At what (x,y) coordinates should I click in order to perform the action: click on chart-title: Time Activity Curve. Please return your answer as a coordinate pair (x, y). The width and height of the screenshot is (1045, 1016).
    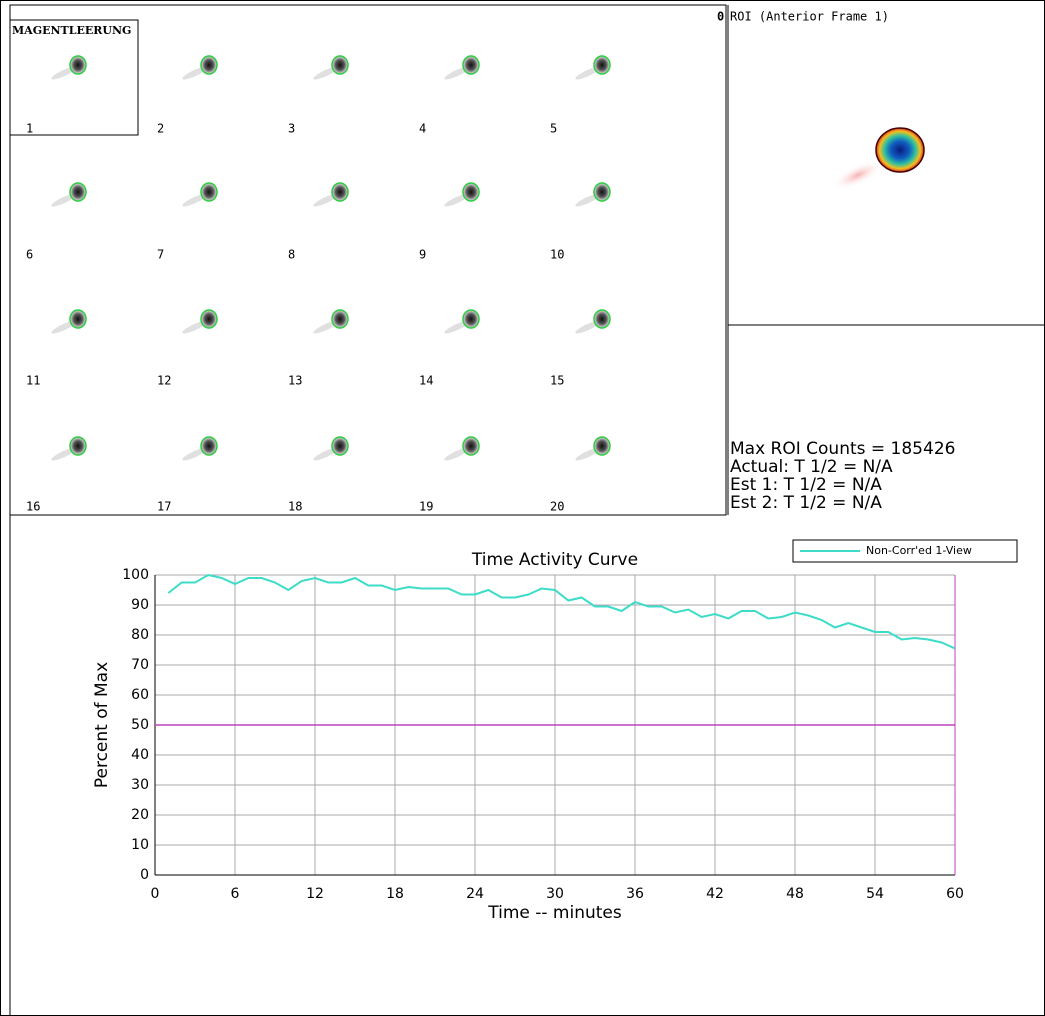
    Looking at the image, I should click on (554, 560).